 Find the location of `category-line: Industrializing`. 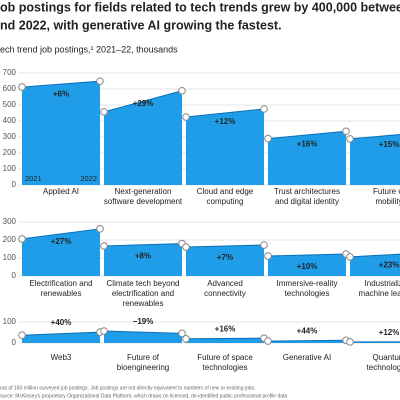

category-line: Industrializing is located at coordinates (382, 283).